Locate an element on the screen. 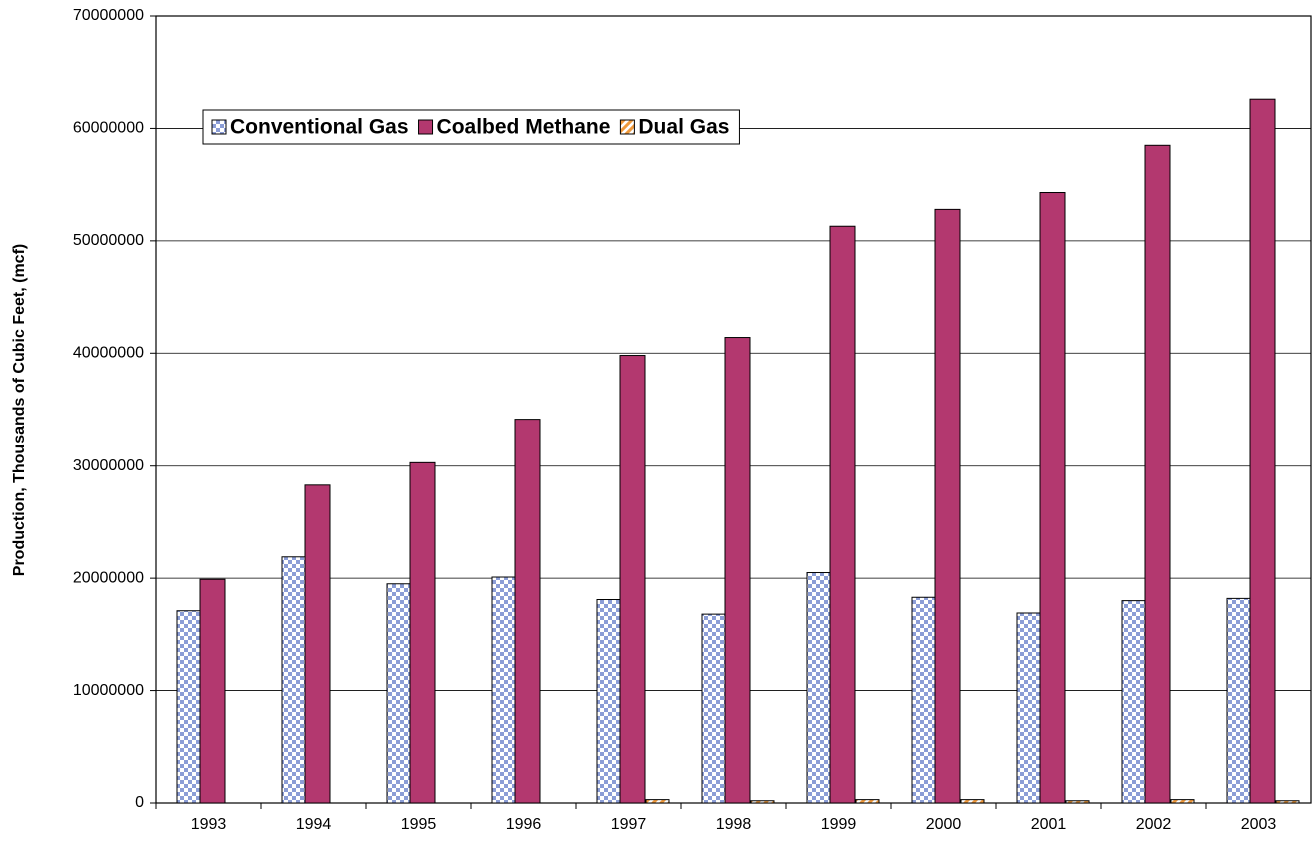 This screenshot has width=1312, height=845. legend: Conventional Gas Coalbed Methane Dual Gas is located at coordinates (471, 127).